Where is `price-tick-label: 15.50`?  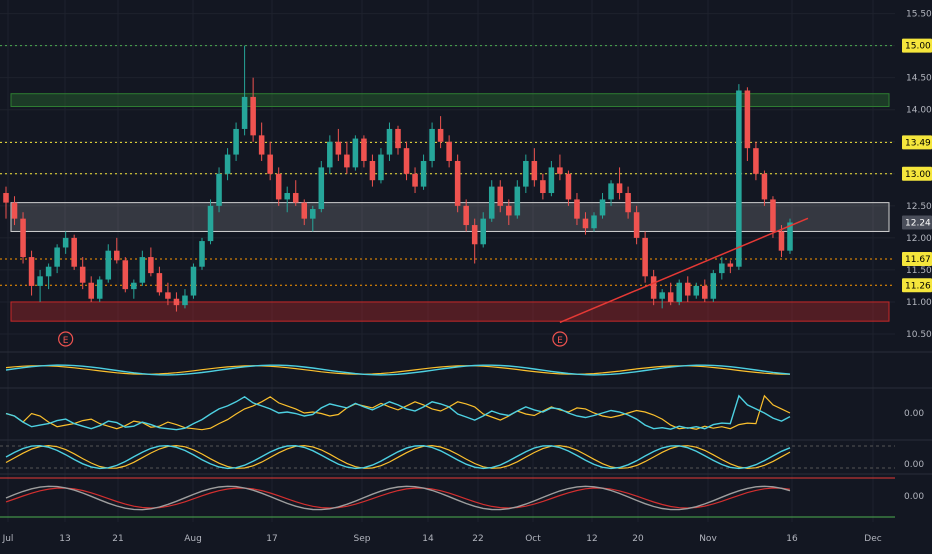
price-tick-label: 15.50 is located at coordinates (919, 15).